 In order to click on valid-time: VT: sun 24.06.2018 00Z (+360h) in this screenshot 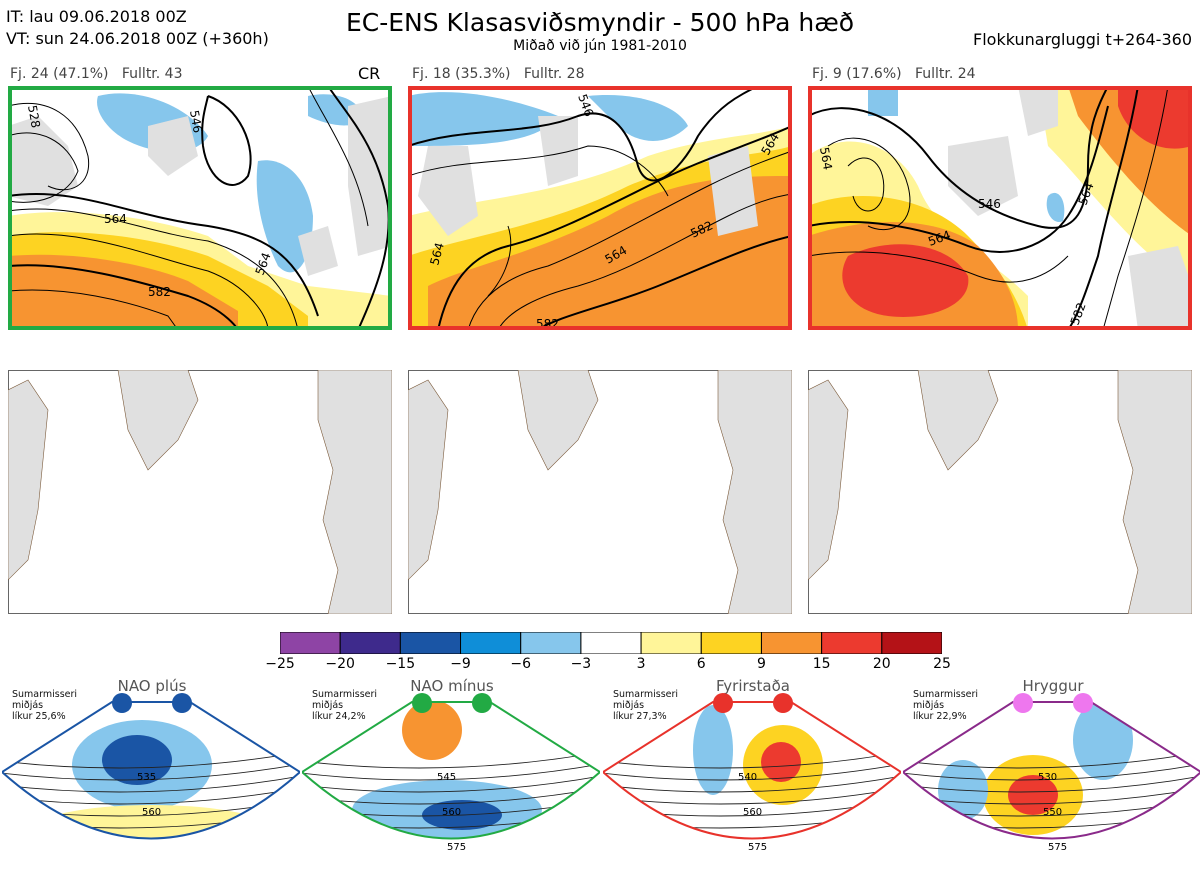, I will do `click(137, 38)`.